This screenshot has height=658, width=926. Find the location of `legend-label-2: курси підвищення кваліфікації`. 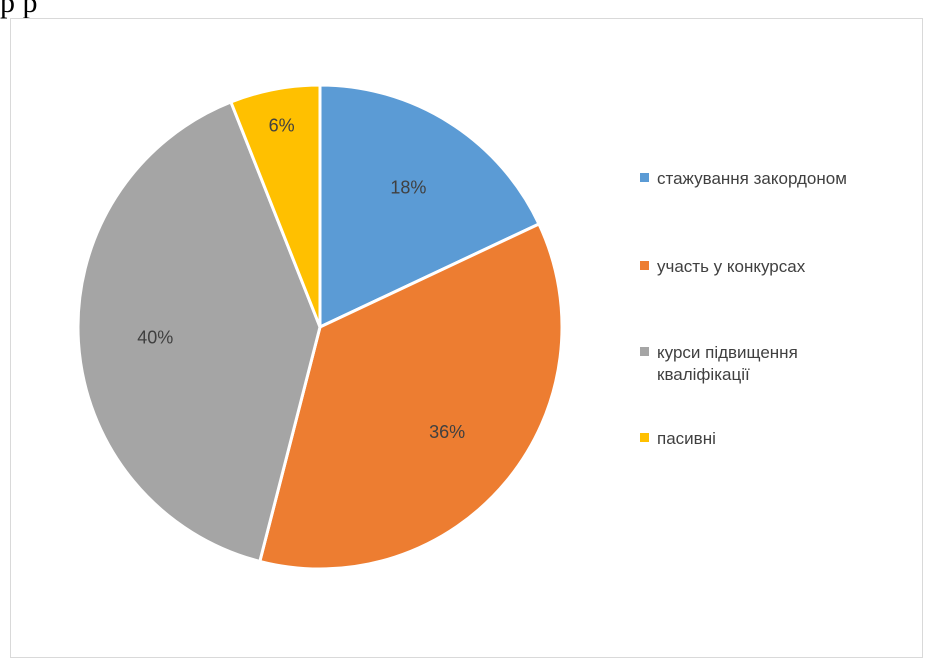

legend-label-2: курси підвищення кваліфікації is located at coordinates (727, 363).